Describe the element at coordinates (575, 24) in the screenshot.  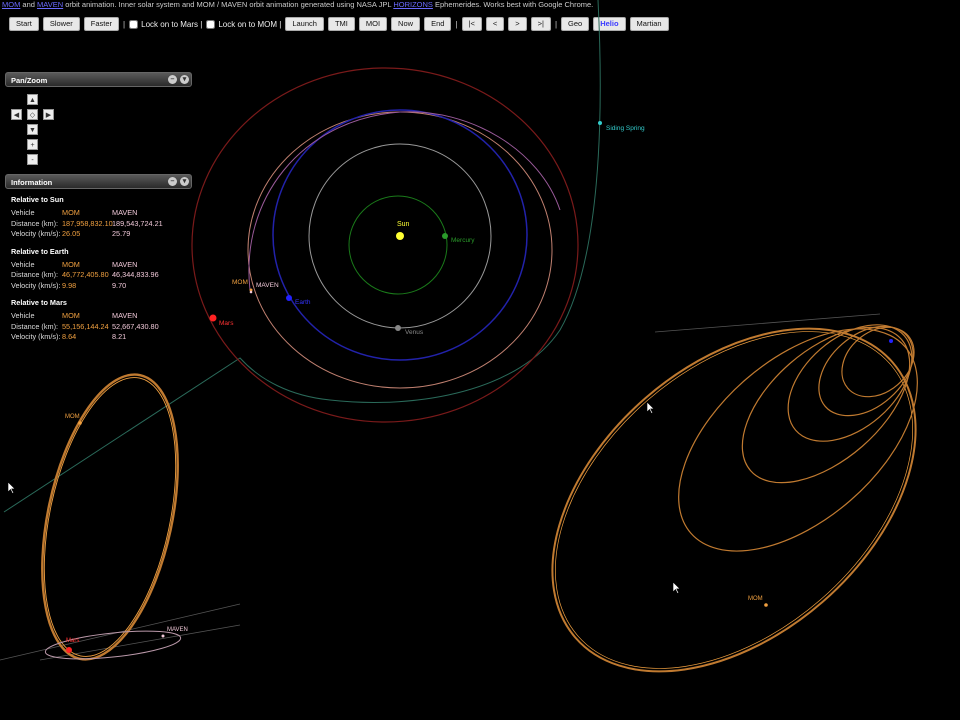
I see `geo-button: Geo` at that location.